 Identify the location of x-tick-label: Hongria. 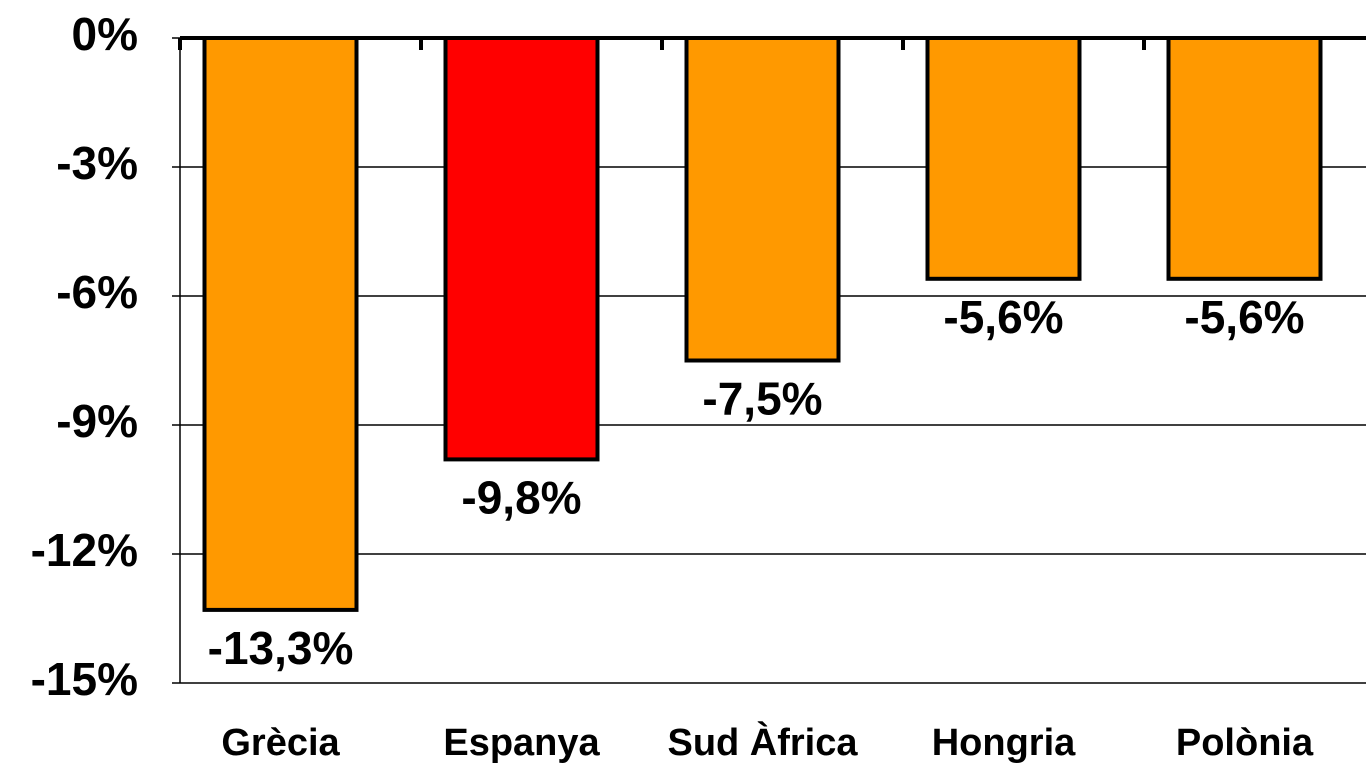
(1004, 743).